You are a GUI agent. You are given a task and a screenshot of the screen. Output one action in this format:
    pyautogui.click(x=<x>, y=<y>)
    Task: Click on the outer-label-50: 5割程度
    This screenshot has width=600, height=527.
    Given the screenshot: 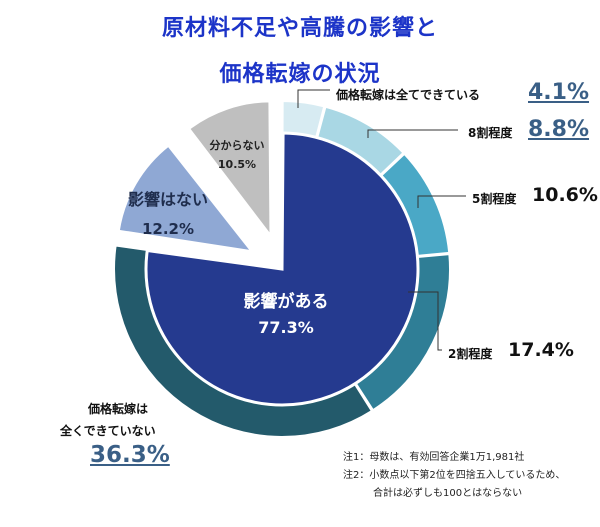 What is the action you would take?
    pyautogui.click(x=494, y=199)
    